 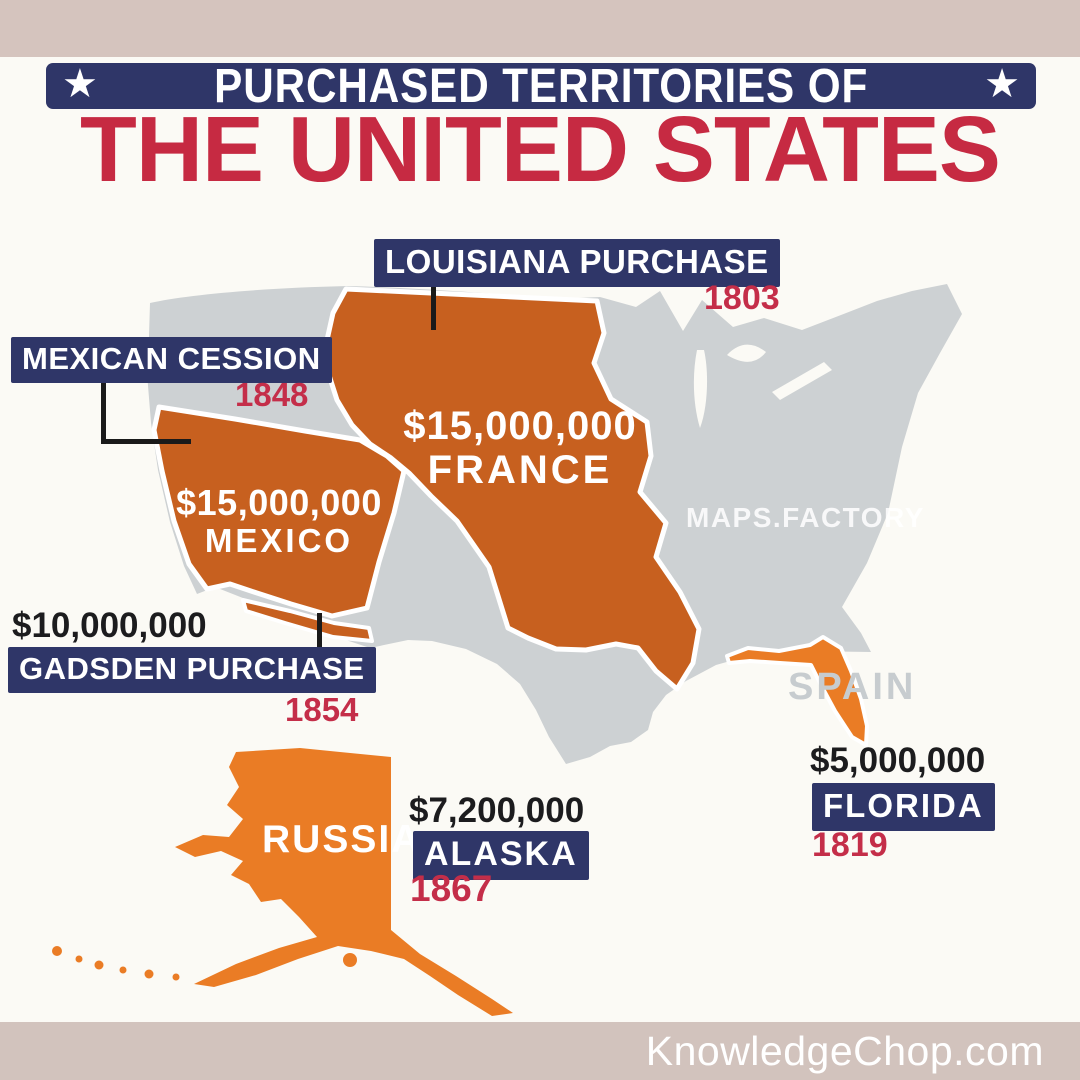 I want to click on alaska-label: ALASKA, so click(x=501, y=855).